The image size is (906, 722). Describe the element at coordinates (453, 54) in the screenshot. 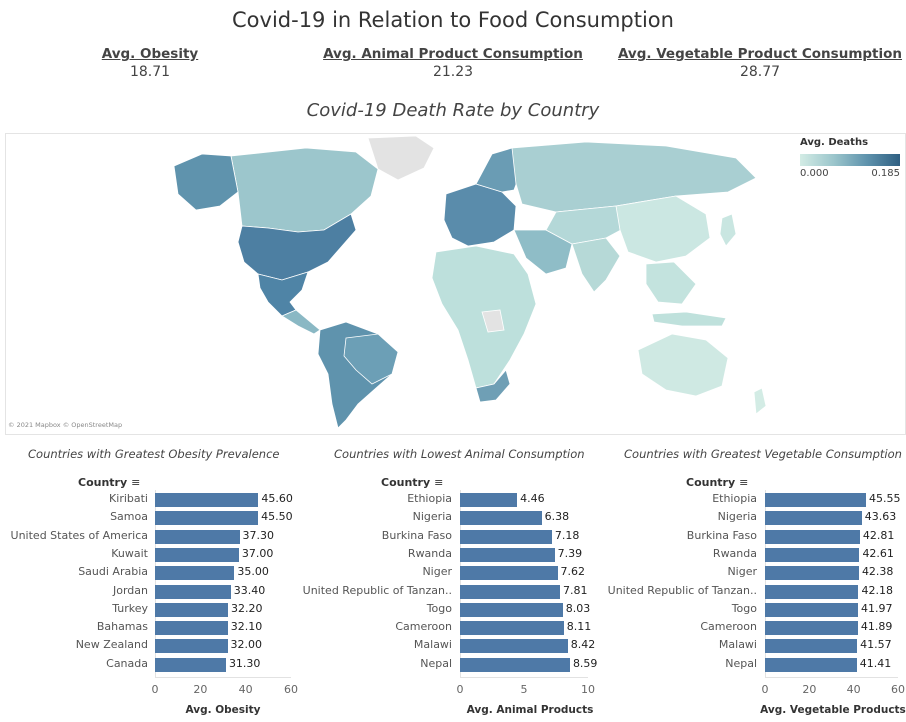

I see `kpi-label: Avg. Animal Product Consumption` at that location.